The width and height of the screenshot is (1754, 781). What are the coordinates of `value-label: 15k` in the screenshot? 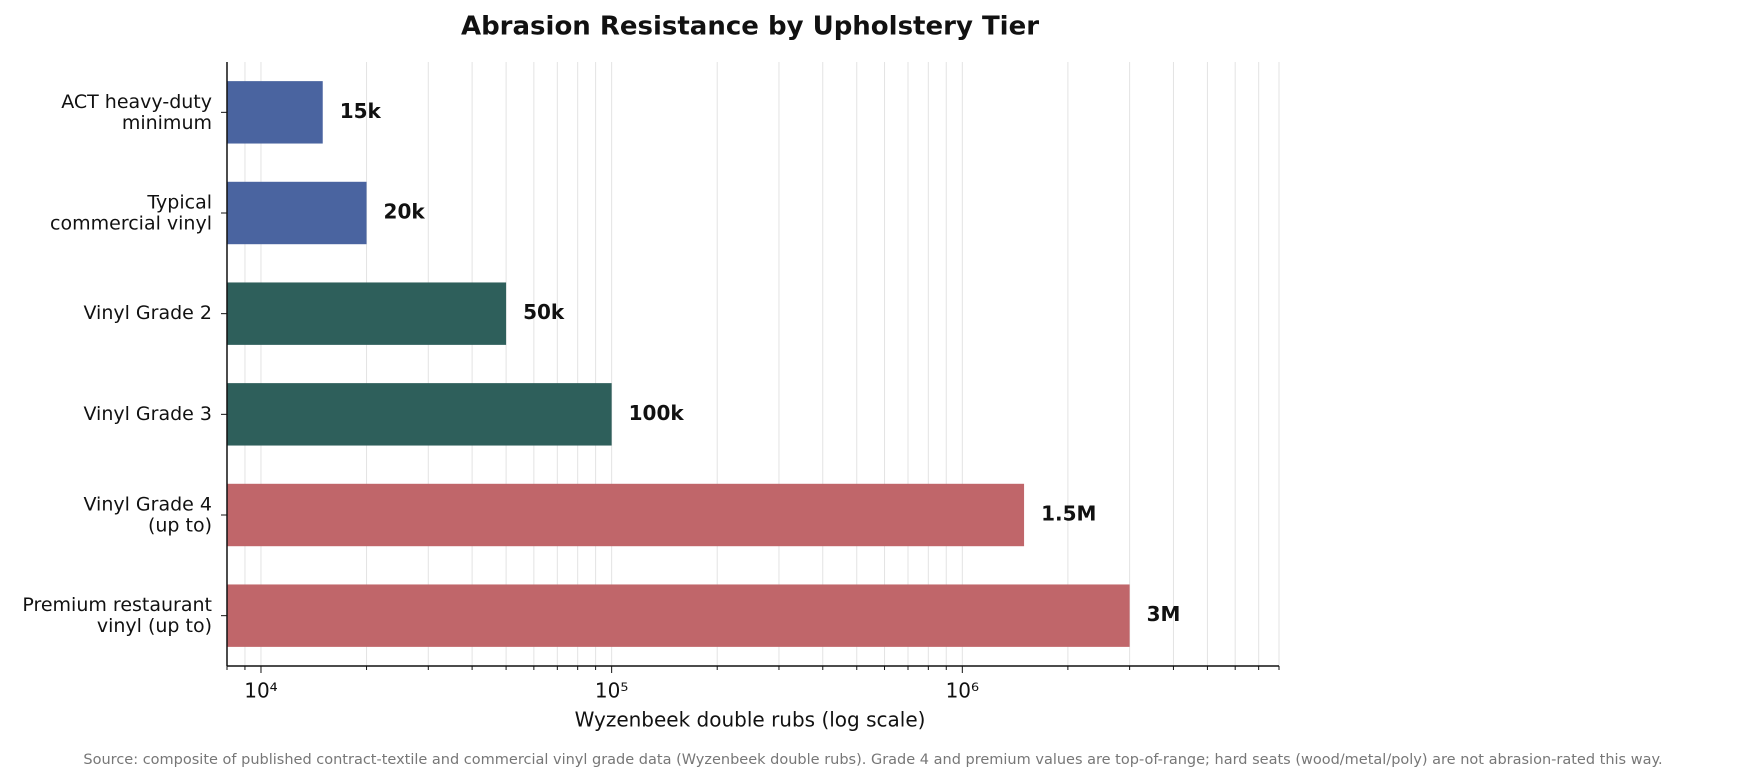 It's located at (361, 111).